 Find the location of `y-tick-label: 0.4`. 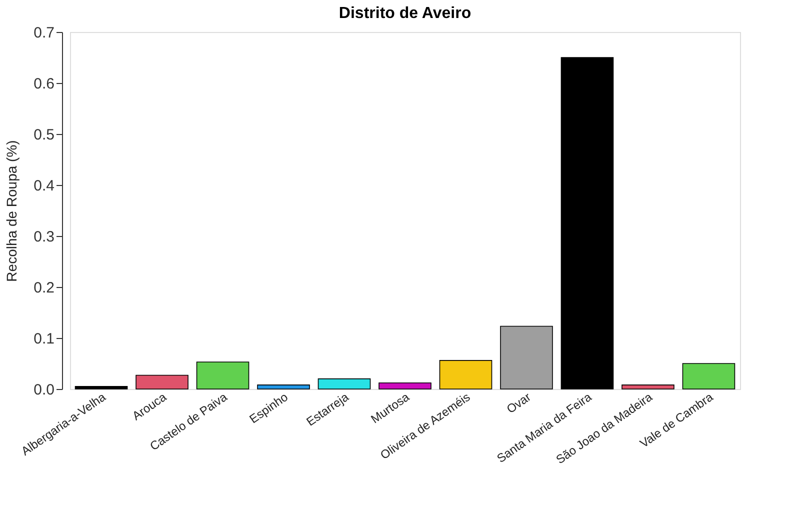

y-tick-label: 0.4 is located at coordinates (44, 186).